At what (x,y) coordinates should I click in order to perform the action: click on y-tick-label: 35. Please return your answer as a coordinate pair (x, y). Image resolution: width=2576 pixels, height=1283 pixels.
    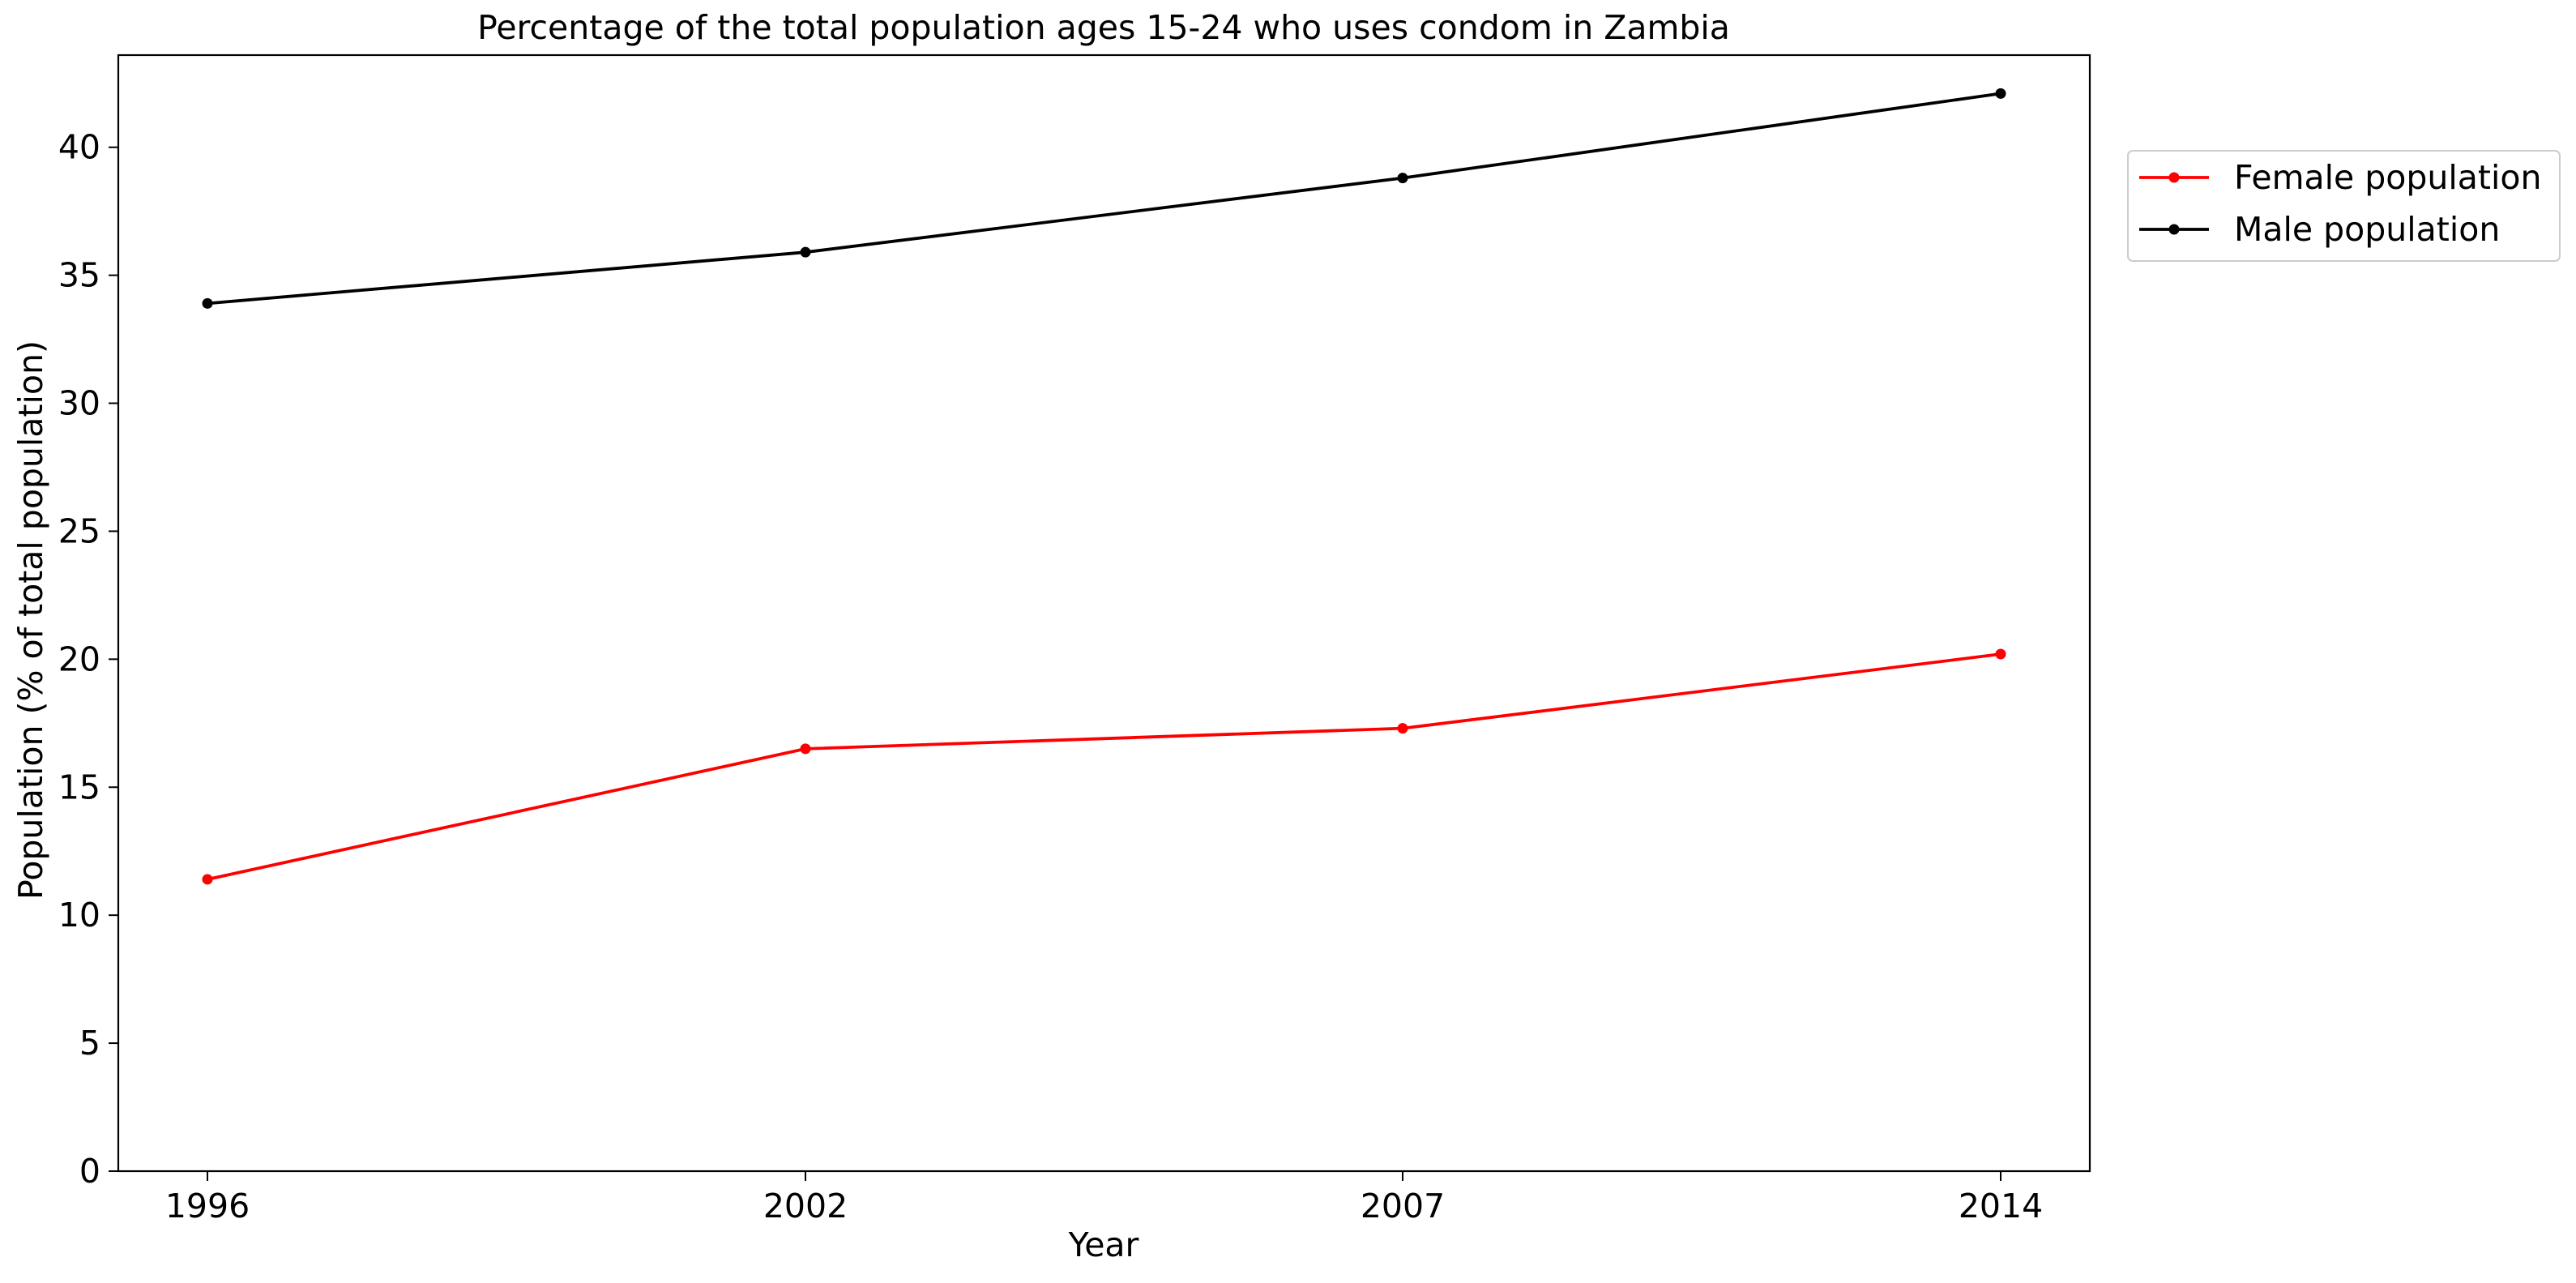
    Looking at the image, I should click on (79, 275).